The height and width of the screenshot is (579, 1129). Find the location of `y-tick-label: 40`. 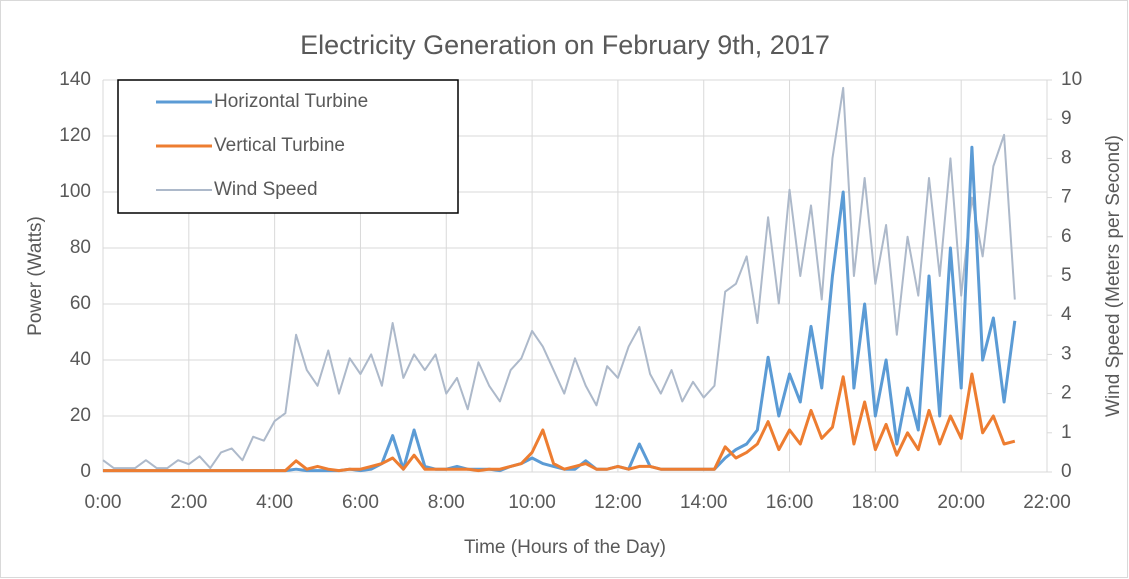

y-tick-label: 40 is located at coordinates (80, 359).